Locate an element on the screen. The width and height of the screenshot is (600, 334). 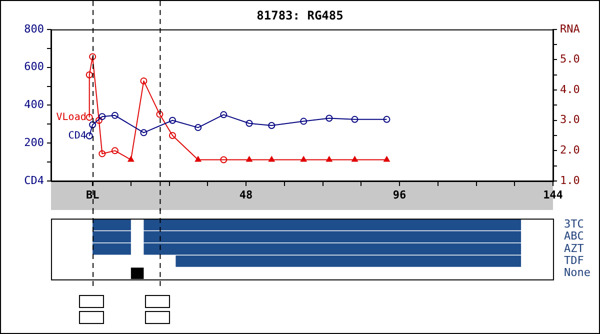
y-tick-label: 3TC is located at coordinates (574, 224).